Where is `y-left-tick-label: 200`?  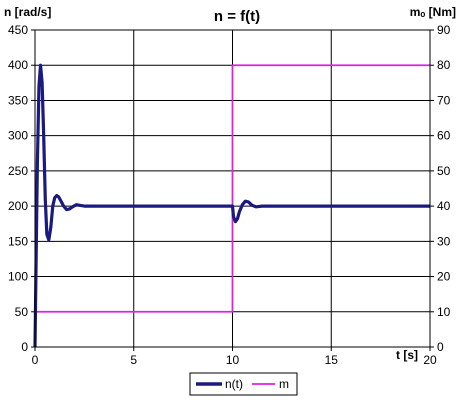
y-left-tick-label: 200 is located at coordinates (18, 206).